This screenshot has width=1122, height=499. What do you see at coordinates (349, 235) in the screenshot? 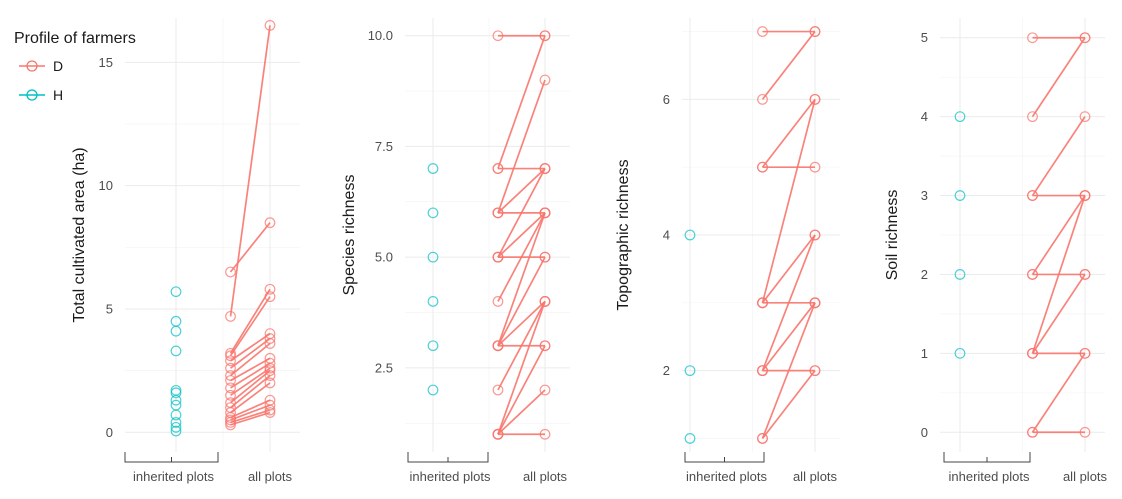
I see `y-axis-title: Species richness` at bounding box center [349, 235].